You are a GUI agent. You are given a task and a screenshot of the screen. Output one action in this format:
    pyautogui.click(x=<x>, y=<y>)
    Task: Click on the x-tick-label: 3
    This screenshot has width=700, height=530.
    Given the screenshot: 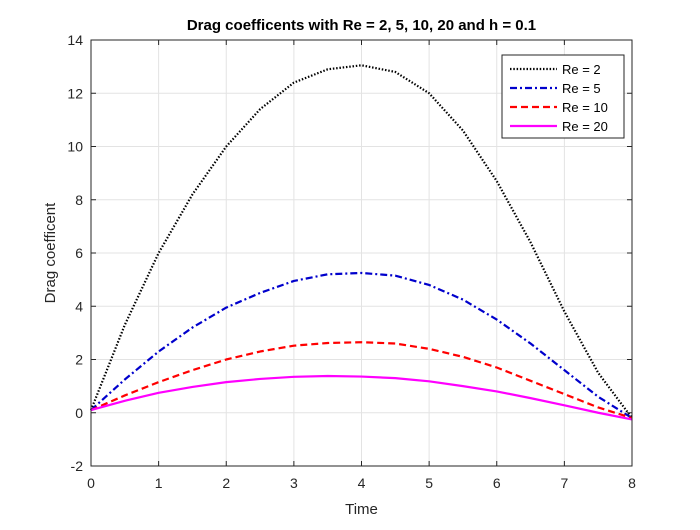 What is the action you would take?
    pyautogui.click(x=294, y=483)
    